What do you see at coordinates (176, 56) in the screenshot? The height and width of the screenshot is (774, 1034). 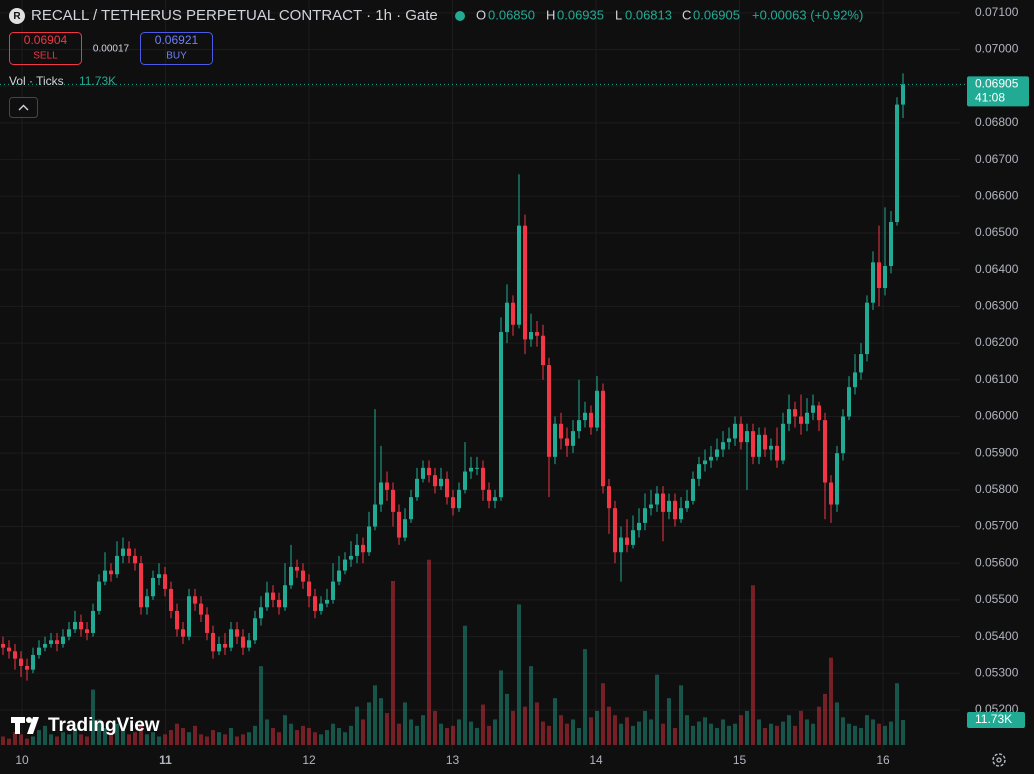 I see `buy-label: BUY` at bounding box center [176, 56].